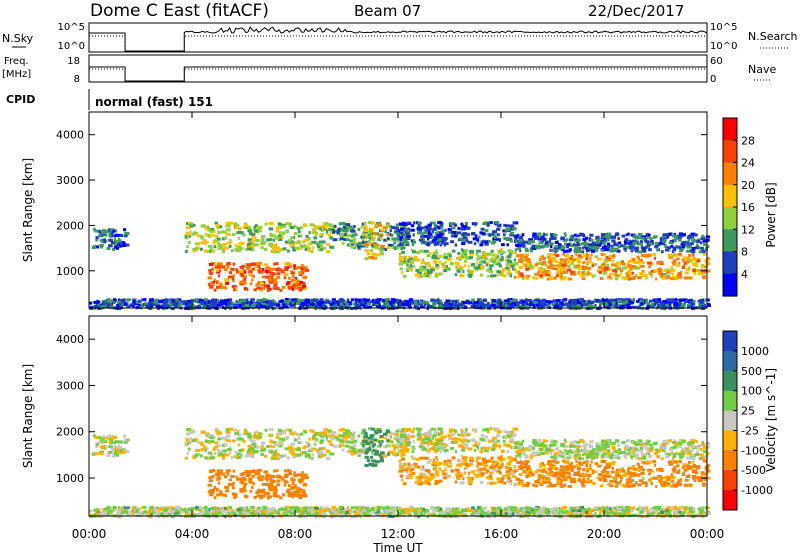 The width and height of the screenshot is (800, 558). What do you see at coordinates (713, 79) in the screenshot?
I see `nave-tick-low: 0` at bounding box center [713, 79].